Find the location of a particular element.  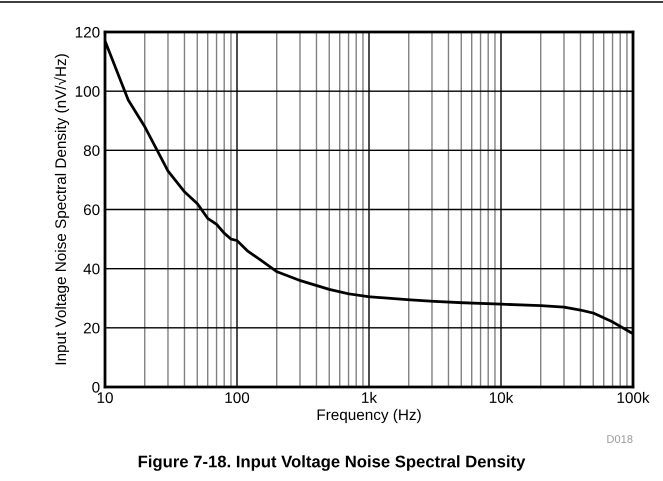

x-tick-label: 1k is located at coordinates (370, 397).